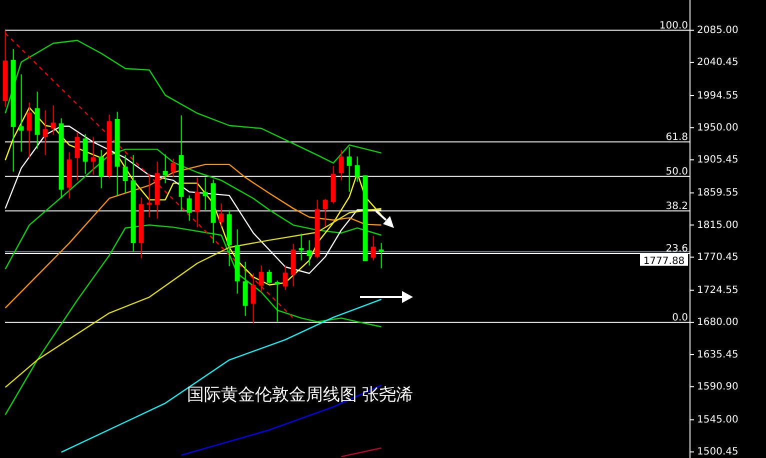 Image resolution: width=766 pixels, height=458 pixels. Describe the element at coordinates (717, 452) in the screenshot. I see `y-tick-label: 1500.45` at that location.